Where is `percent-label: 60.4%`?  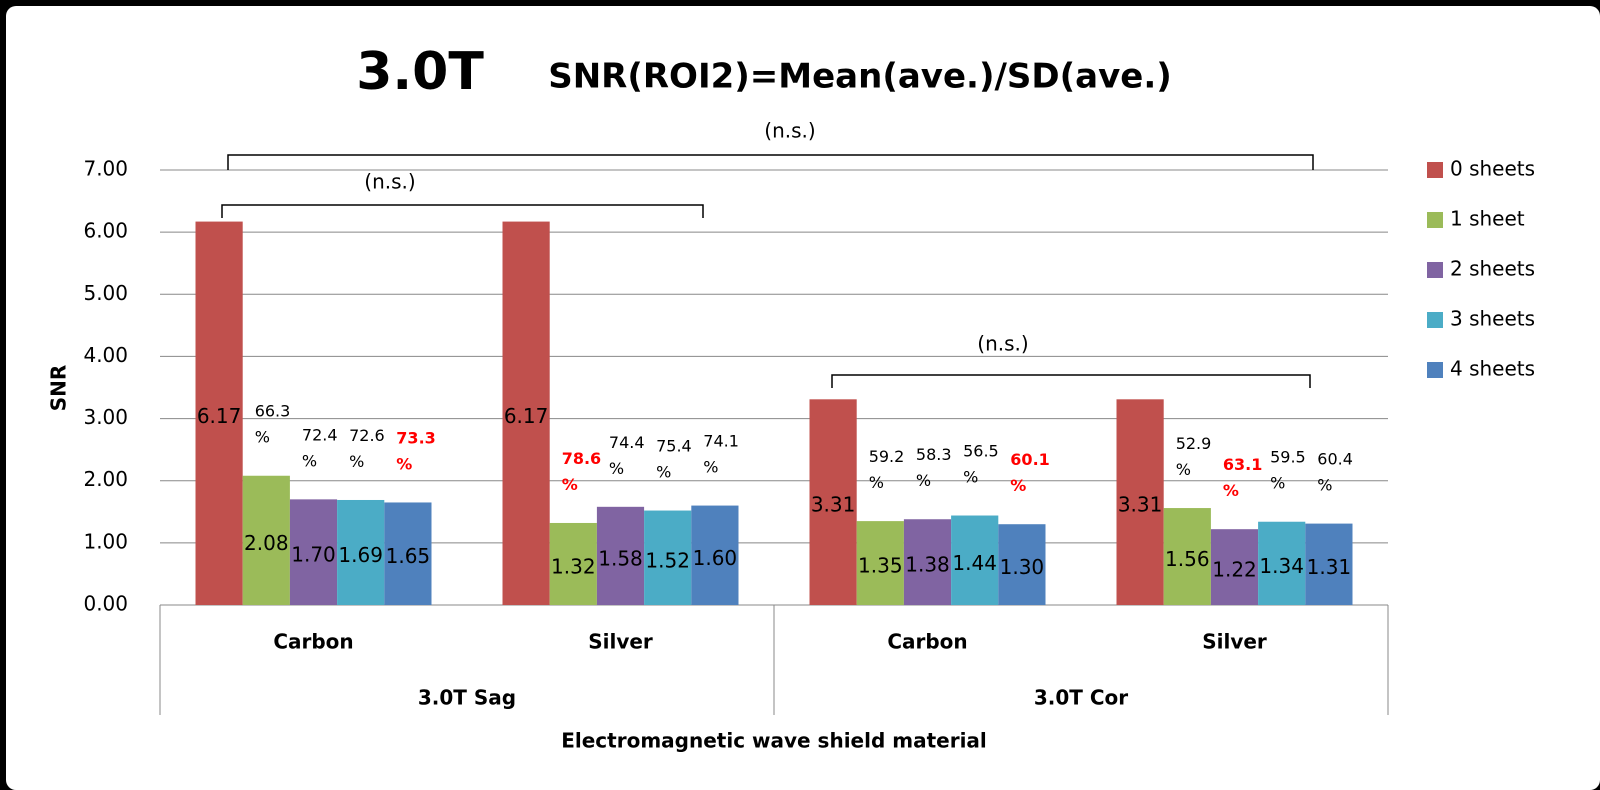
percent-label: 60.4% is located at coordinates (1335, 471).